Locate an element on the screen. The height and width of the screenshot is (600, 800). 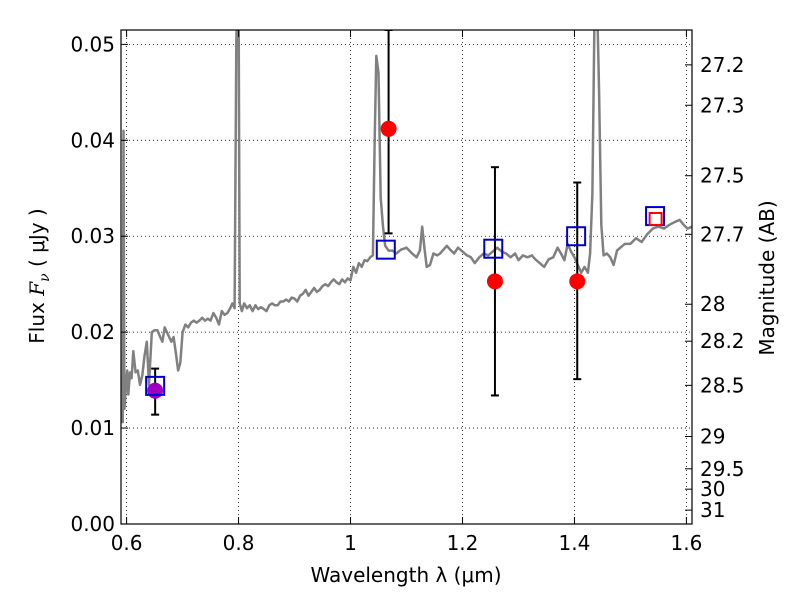
x-tick-label: 0.6 is located at coordinates (127, 543).